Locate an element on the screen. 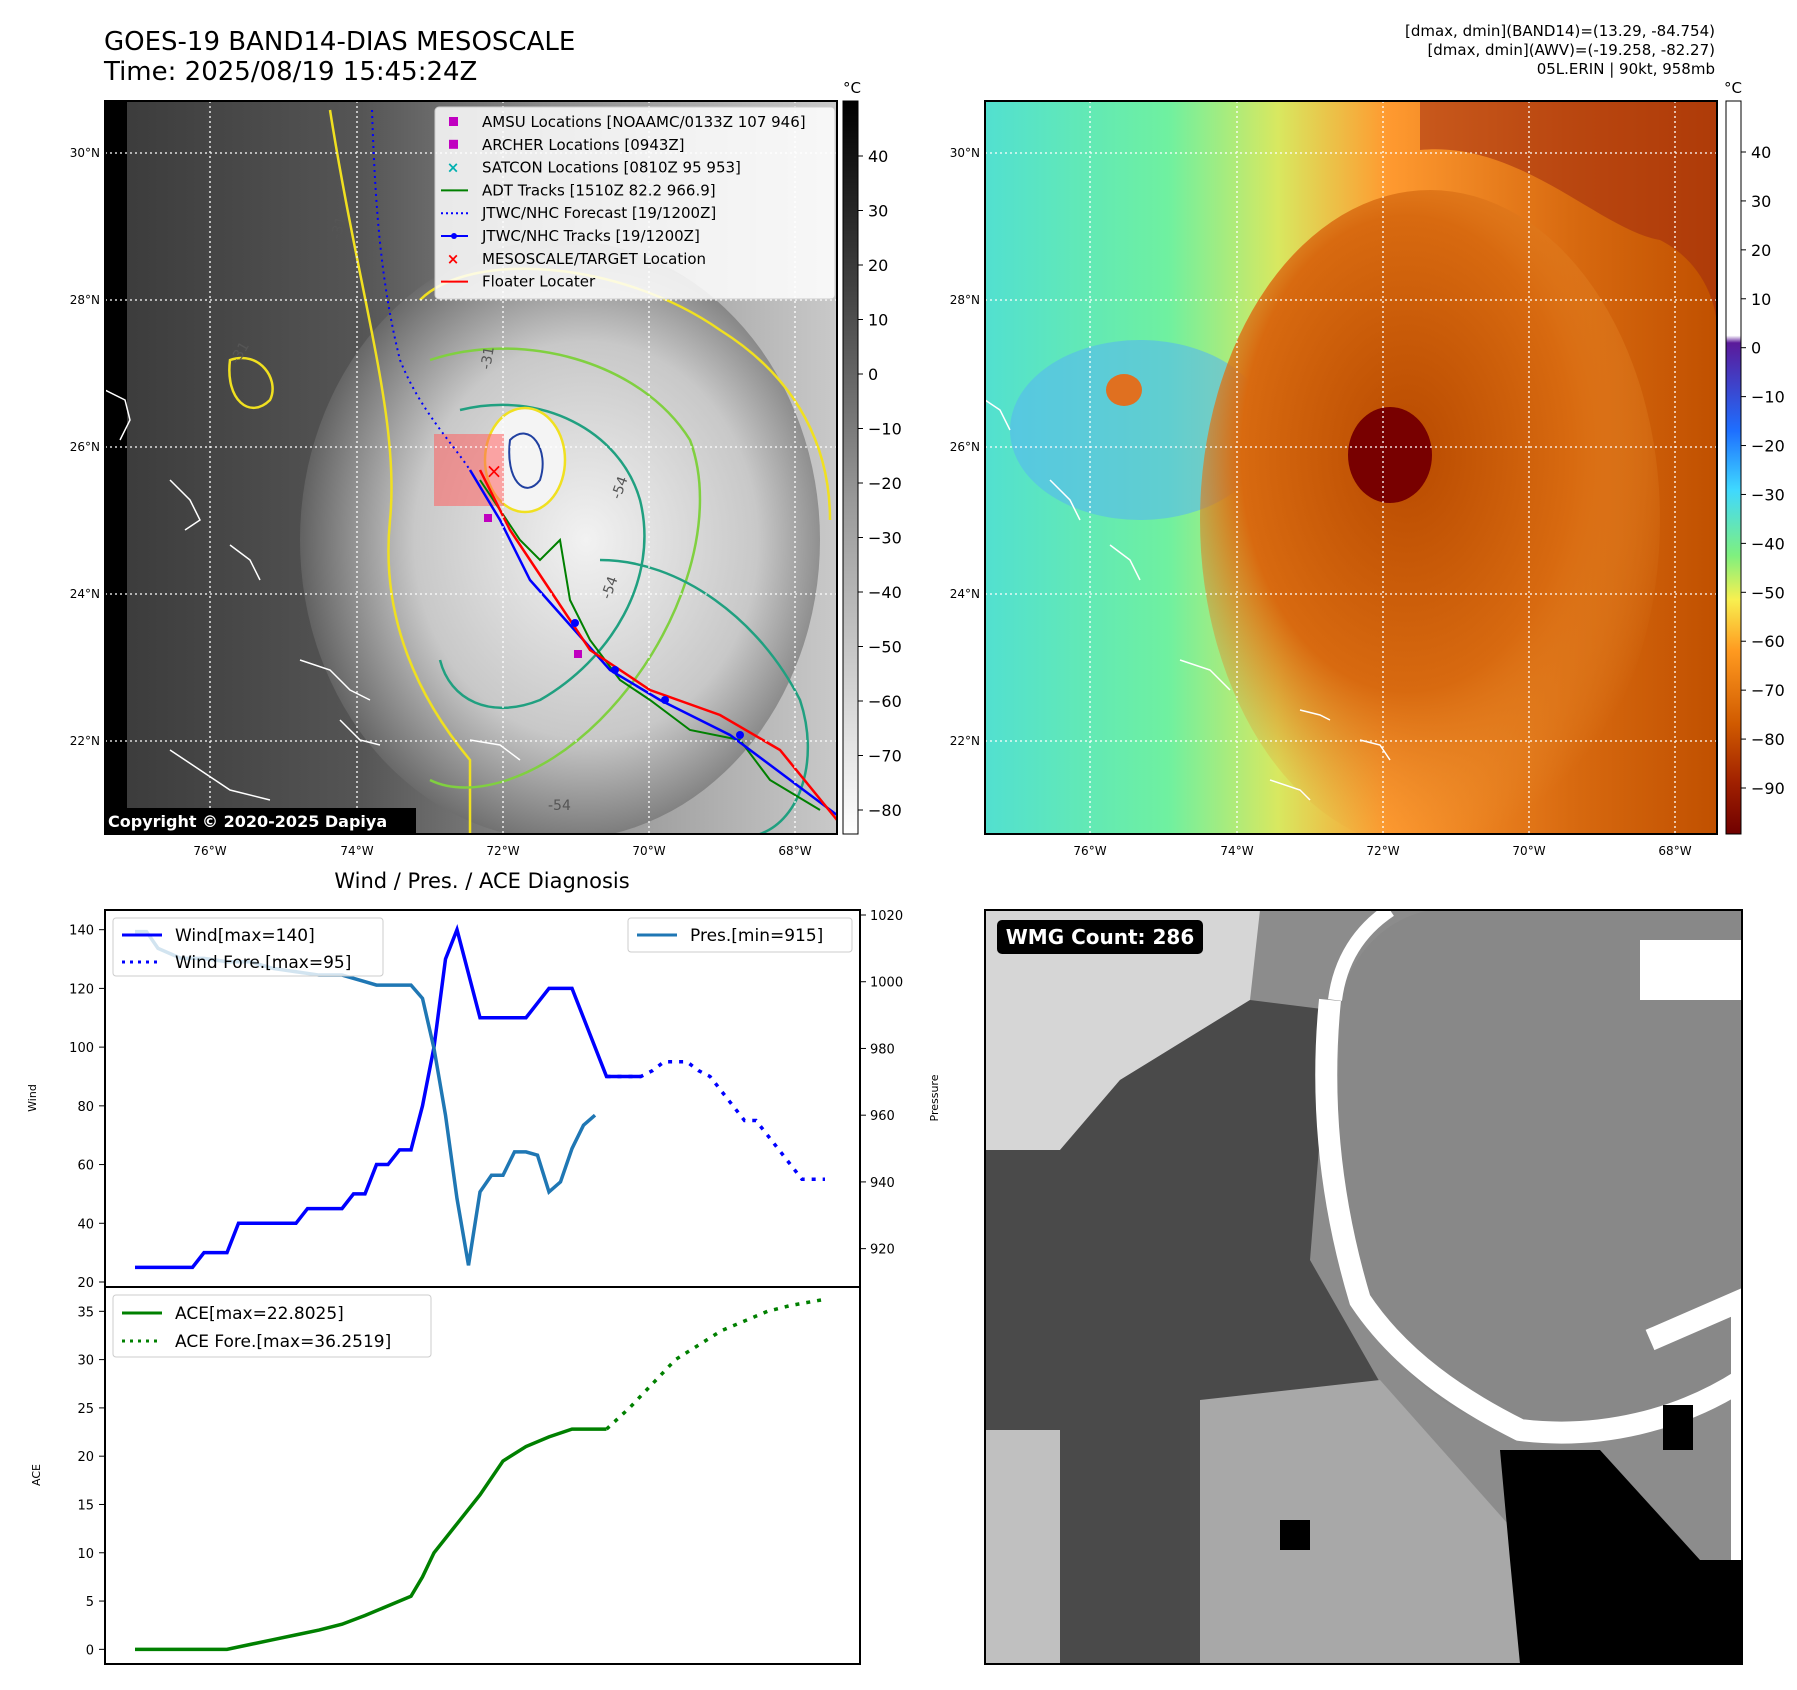 The height and width of the screenshot is (1690, 1797). wmg-white-northeast is located at coordinates (1691, 970).